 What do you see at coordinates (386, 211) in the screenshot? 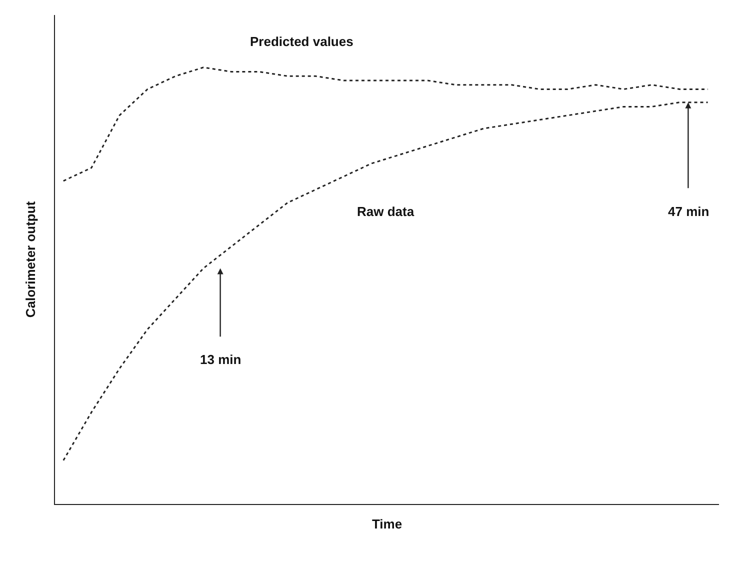
I see `annotation: Raw data` at bounding box center [386, 211].